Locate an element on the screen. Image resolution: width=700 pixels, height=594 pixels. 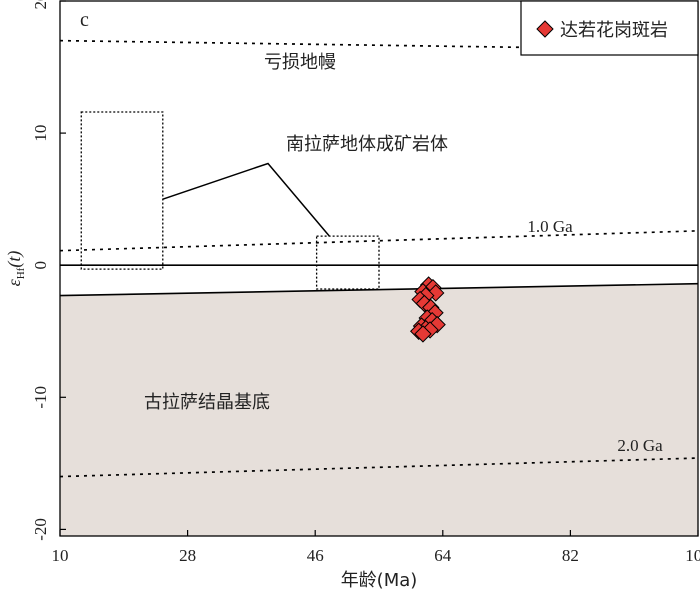
y-tick-label: 10 is located at coordinates (40, 133).